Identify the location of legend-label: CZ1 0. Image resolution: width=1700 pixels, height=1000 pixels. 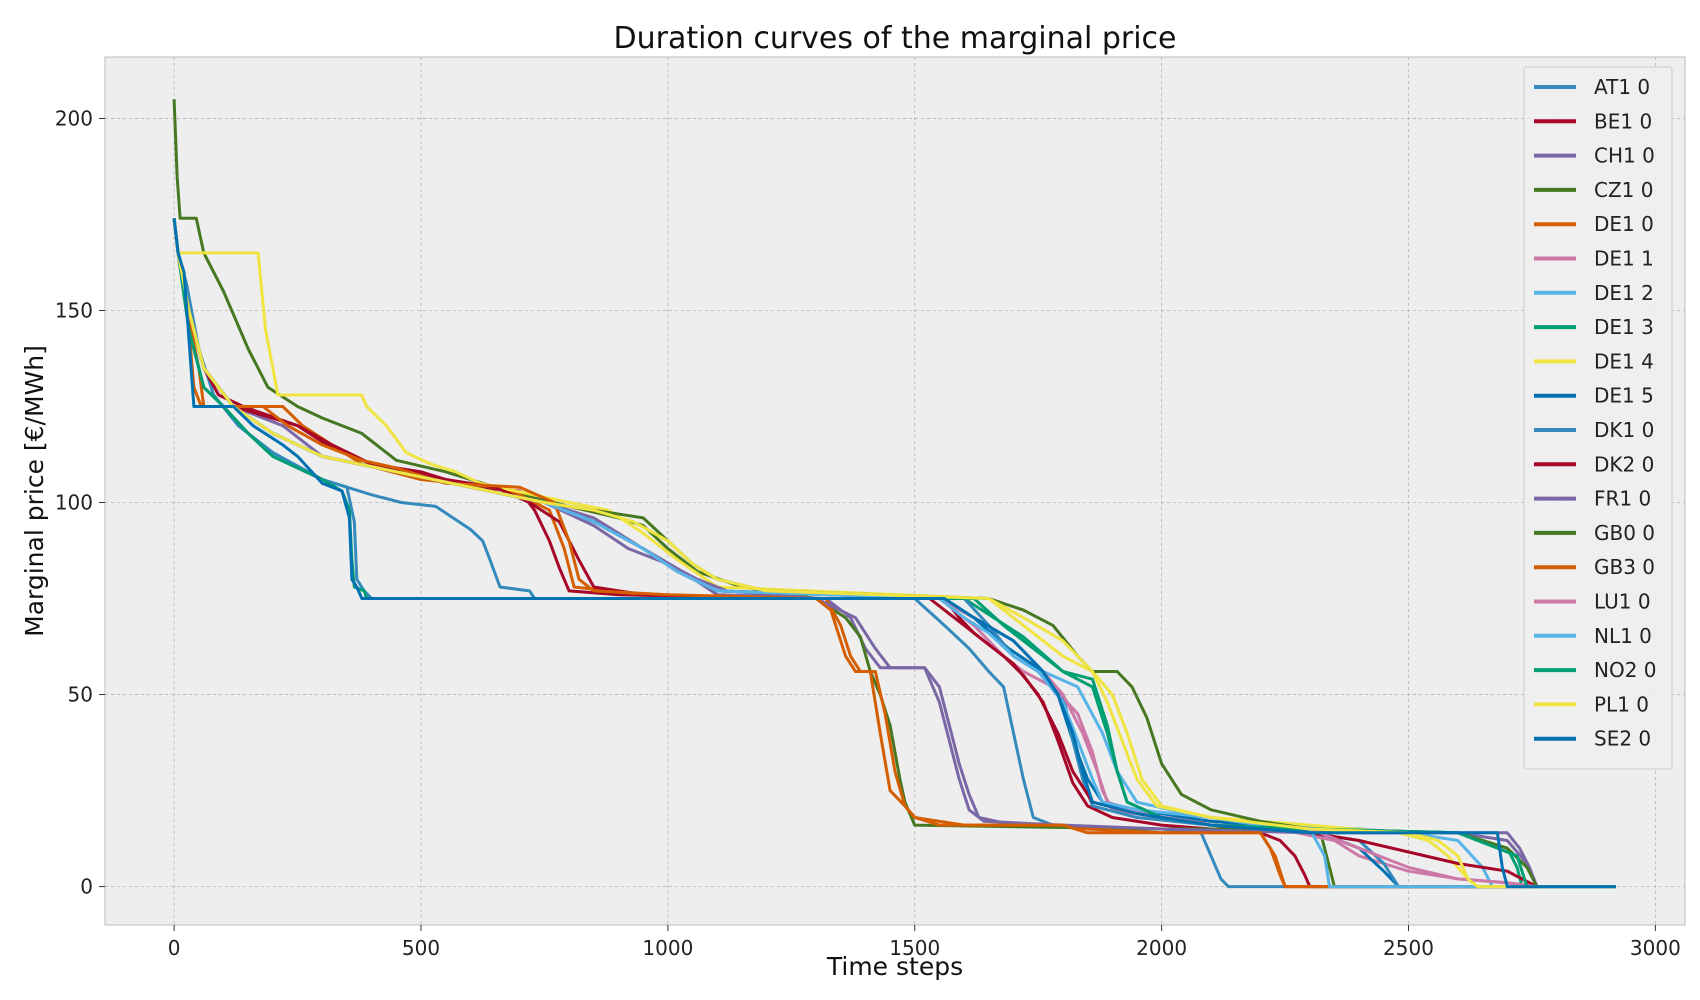
(1623, 190).